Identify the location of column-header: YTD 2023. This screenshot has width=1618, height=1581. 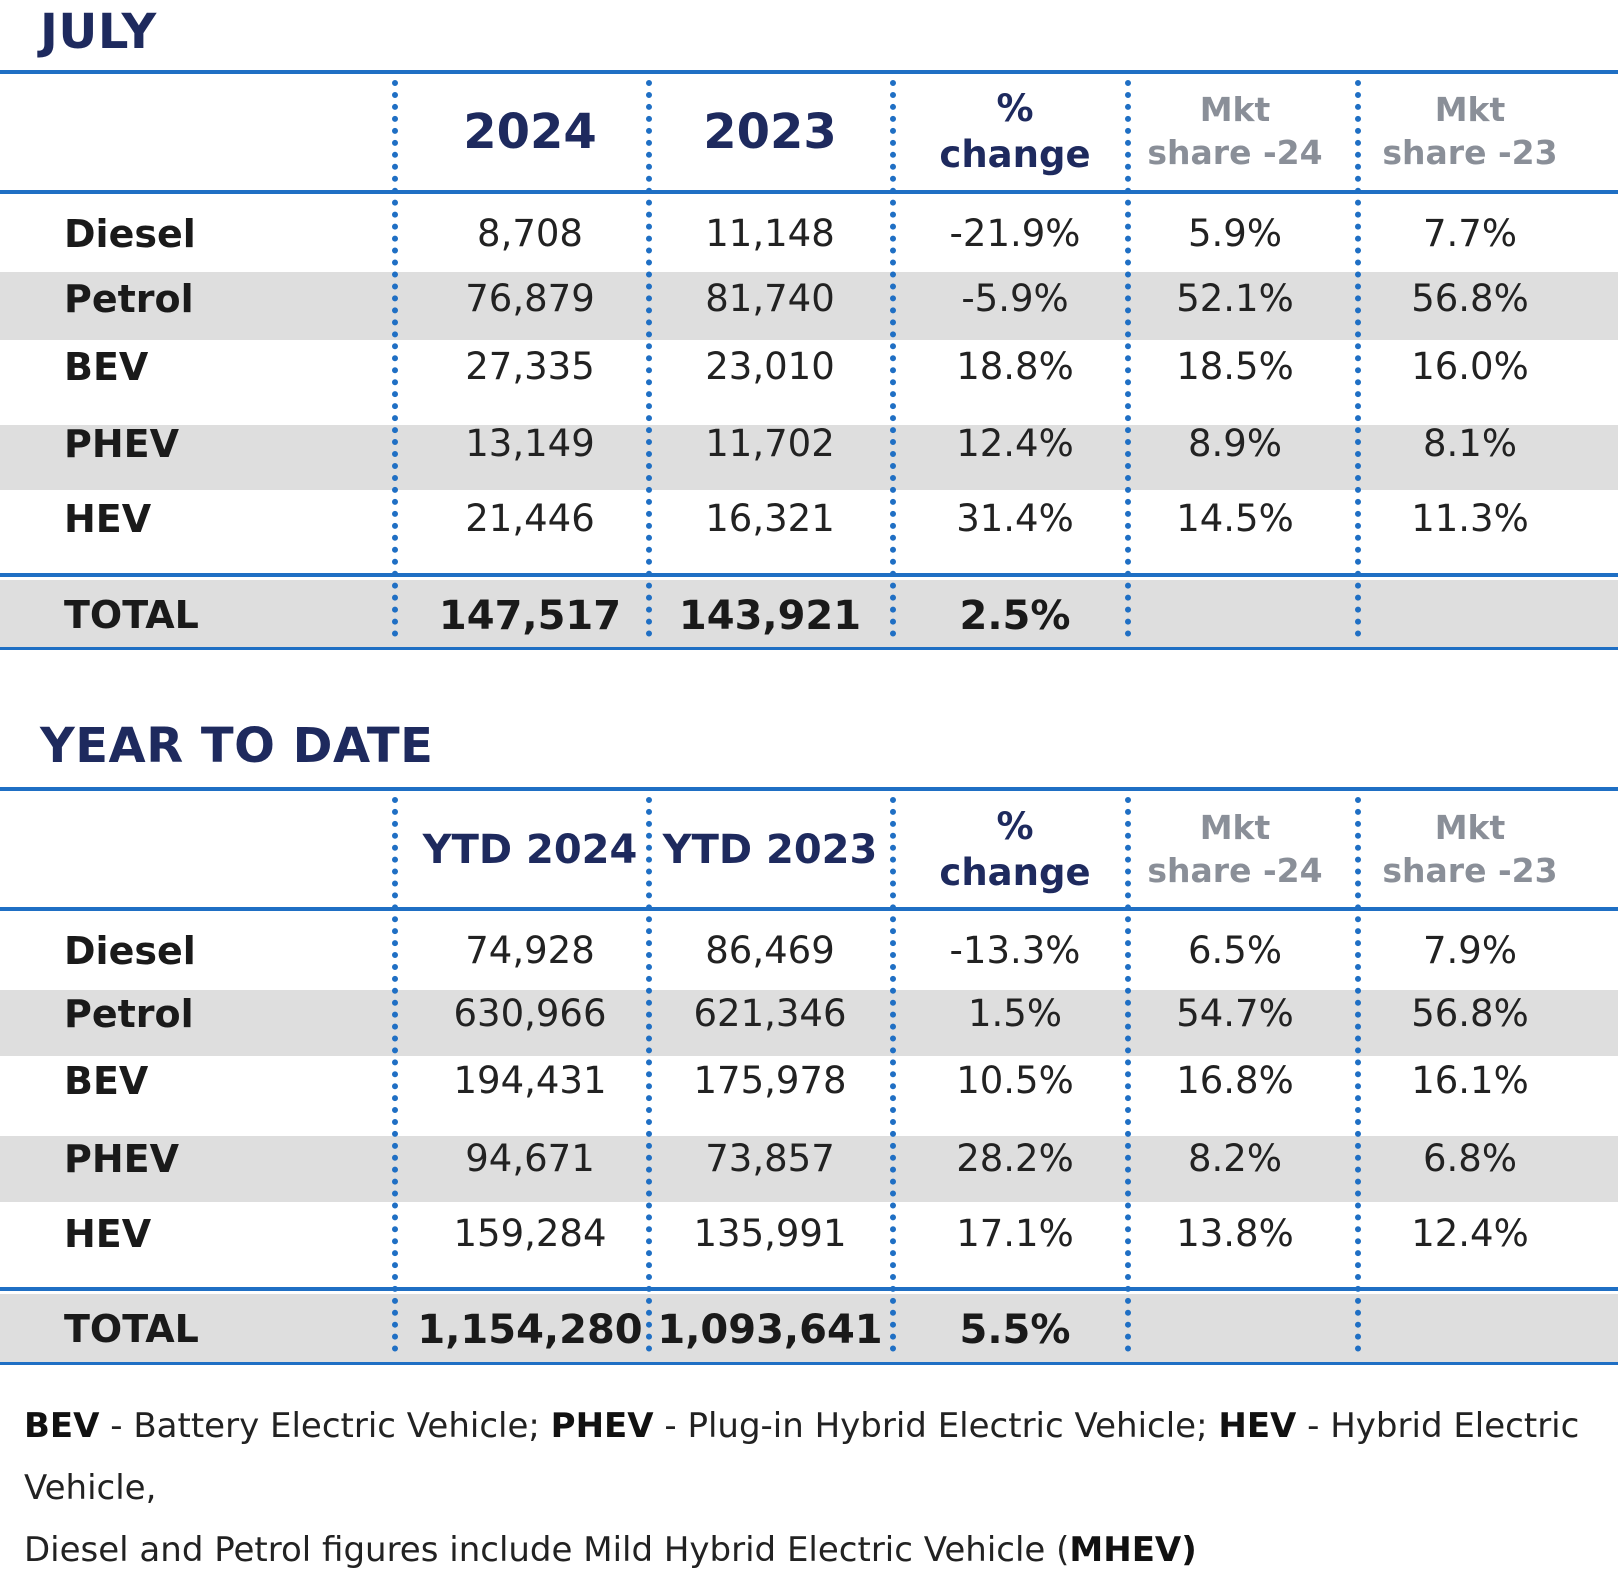
(770, 850).